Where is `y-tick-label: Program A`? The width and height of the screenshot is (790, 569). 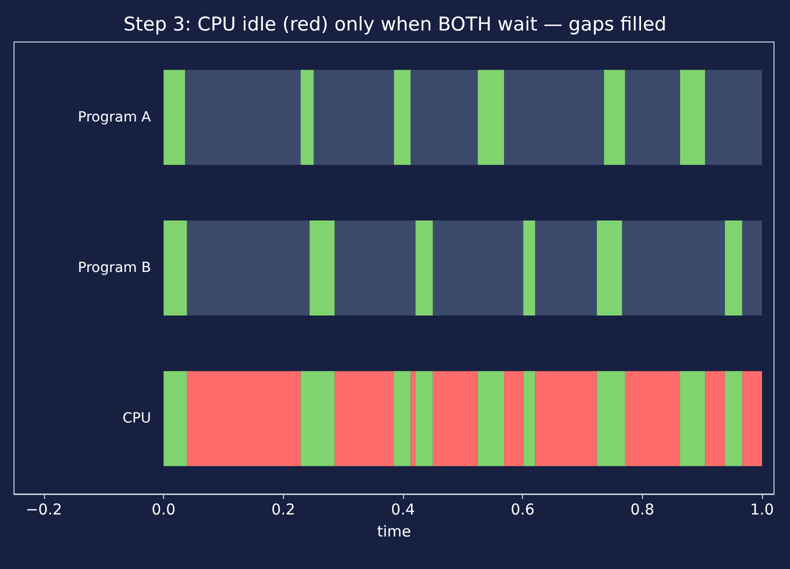 y-tick-label: Program A is located at coordinates (115, 117).